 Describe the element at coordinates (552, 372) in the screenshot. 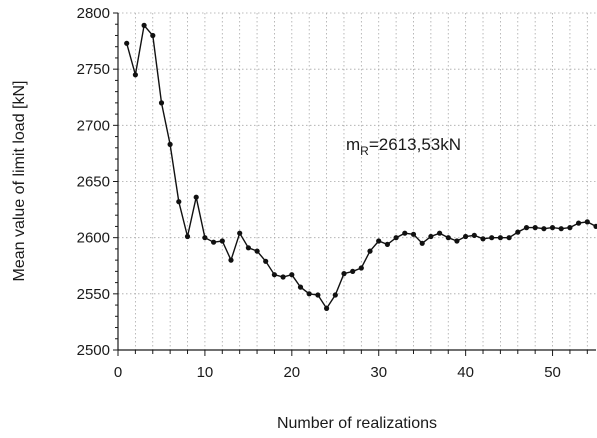

I see `x-tick-label: 50` at that location.